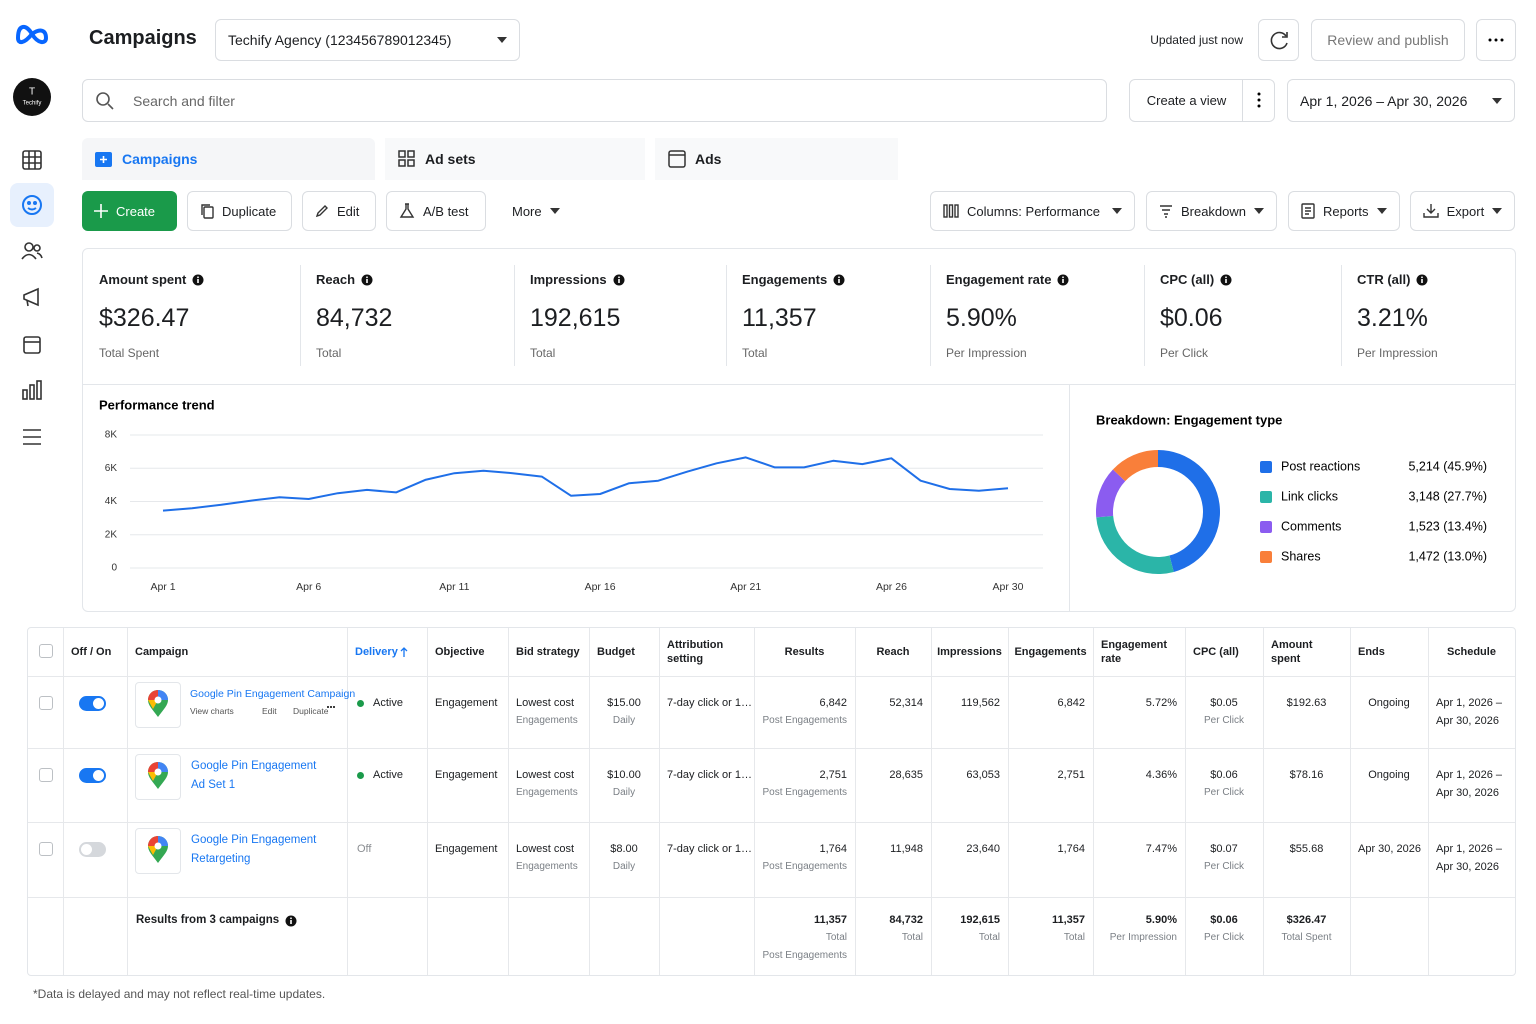  I want to click on account-select: Techify Agency (123456789012345), so click(367, 40).